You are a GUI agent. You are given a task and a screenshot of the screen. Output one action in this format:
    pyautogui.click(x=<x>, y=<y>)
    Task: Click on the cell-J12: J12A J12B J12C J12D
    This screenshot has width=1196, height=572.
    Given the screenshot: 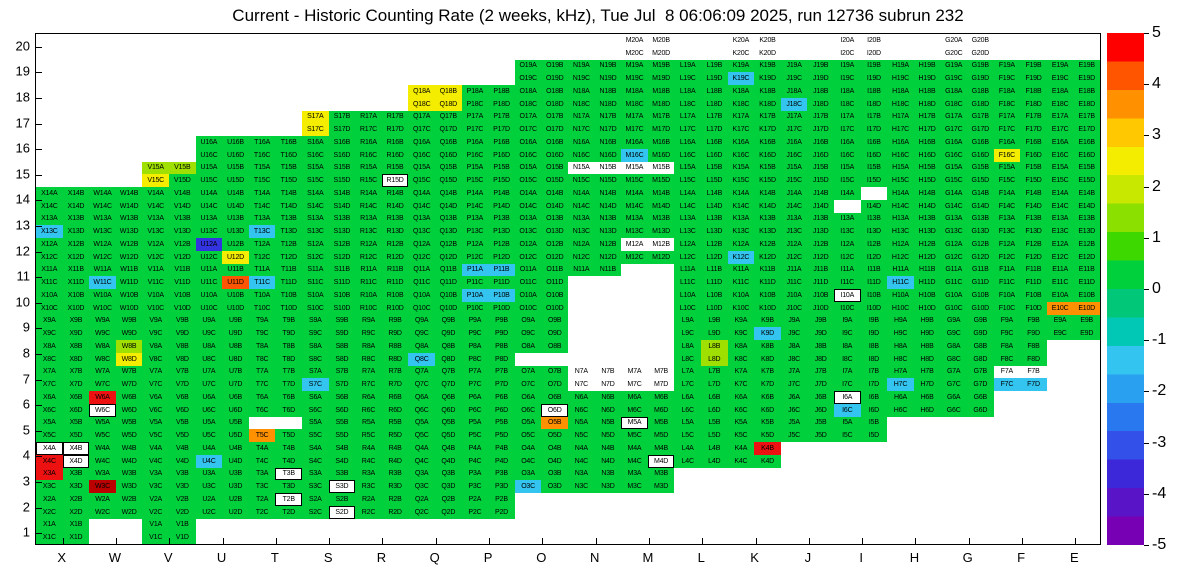 What is the action you would take?
    pyautogui.click(x=807, y=251)
    